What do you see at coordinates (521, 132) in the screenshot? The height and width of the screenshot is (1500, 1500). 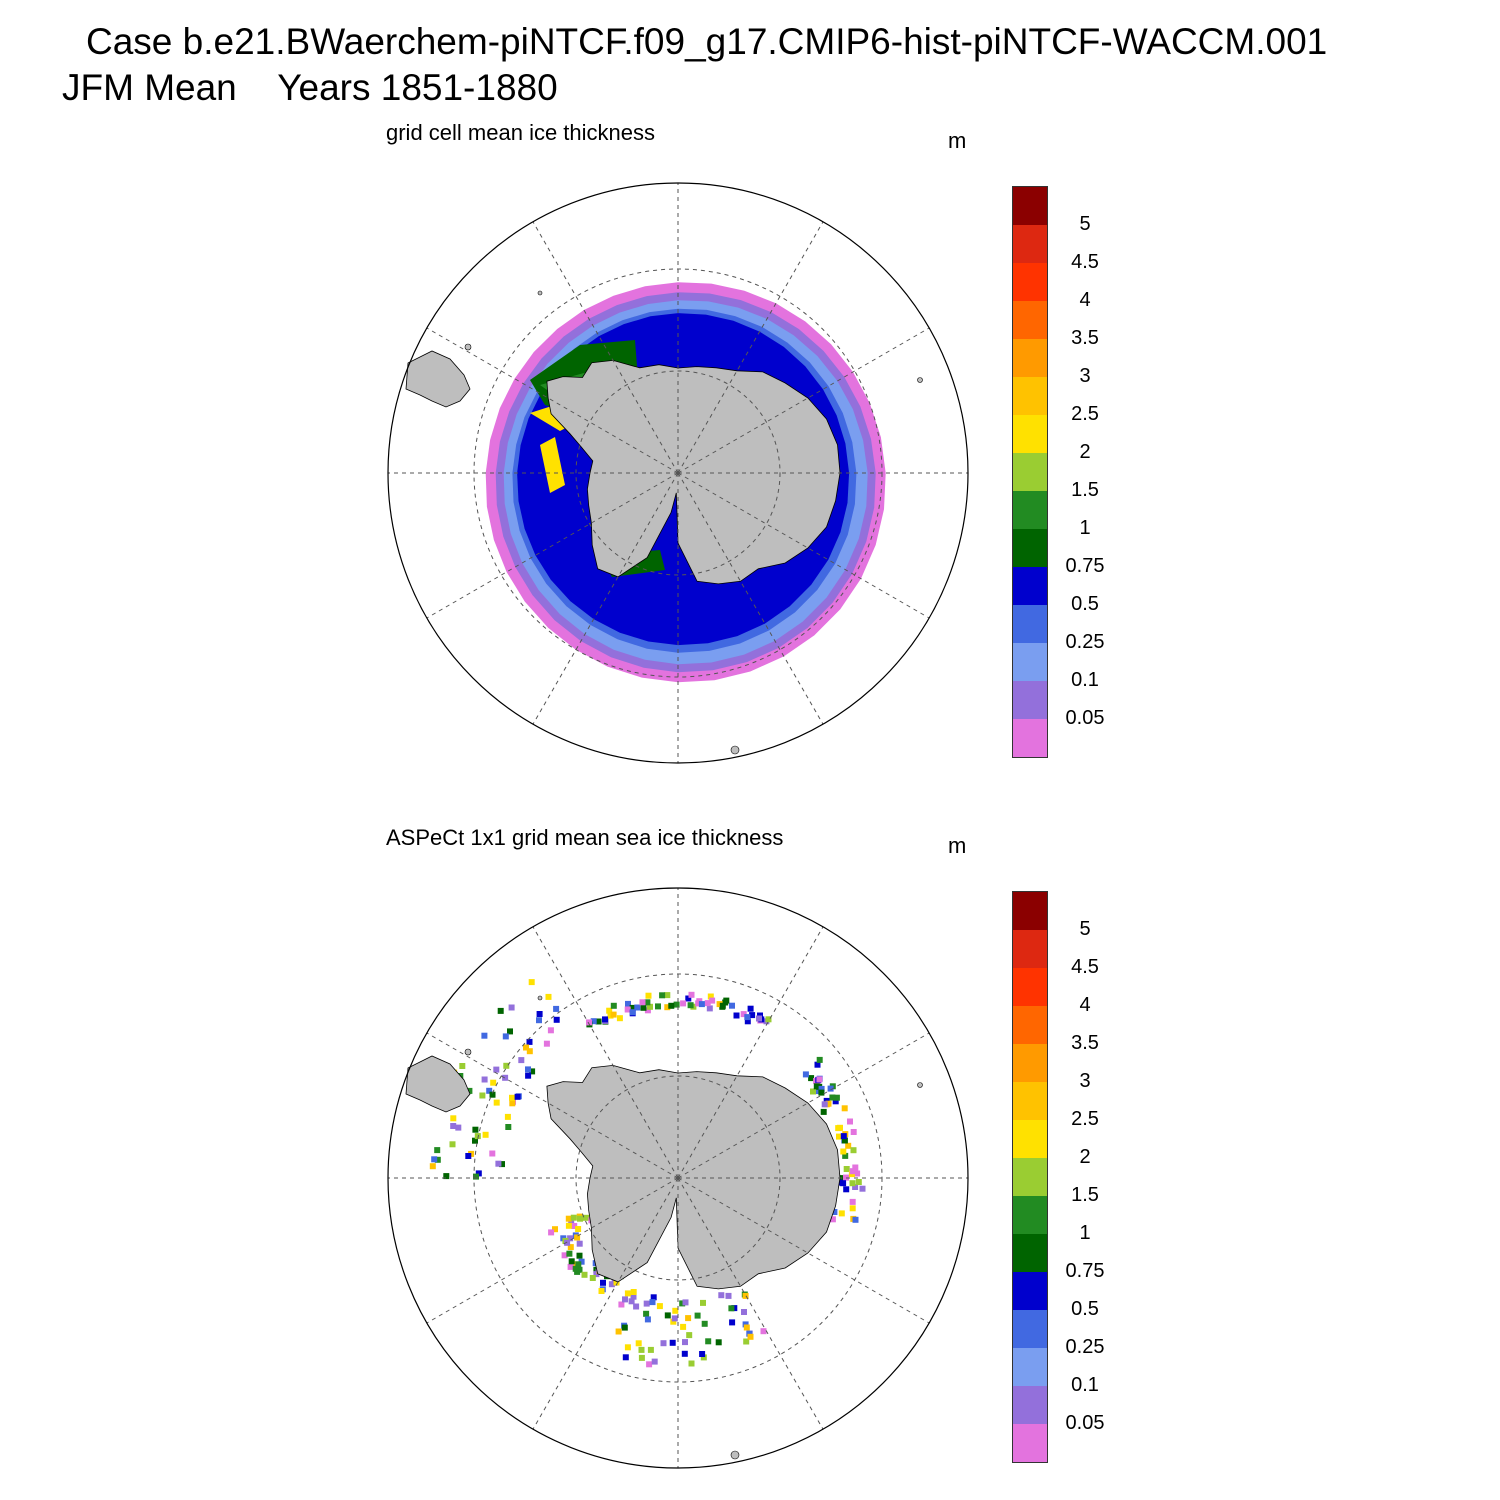 I see `panel1-title: grid cell mean ice thickness` at bounding box center [521, 132].